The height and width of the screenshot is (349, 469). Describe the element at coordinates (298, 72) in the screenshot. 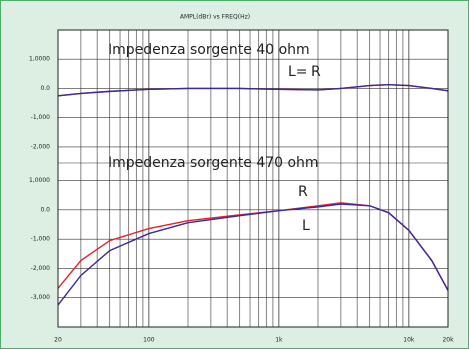

I see `annotation: L=` at that location.